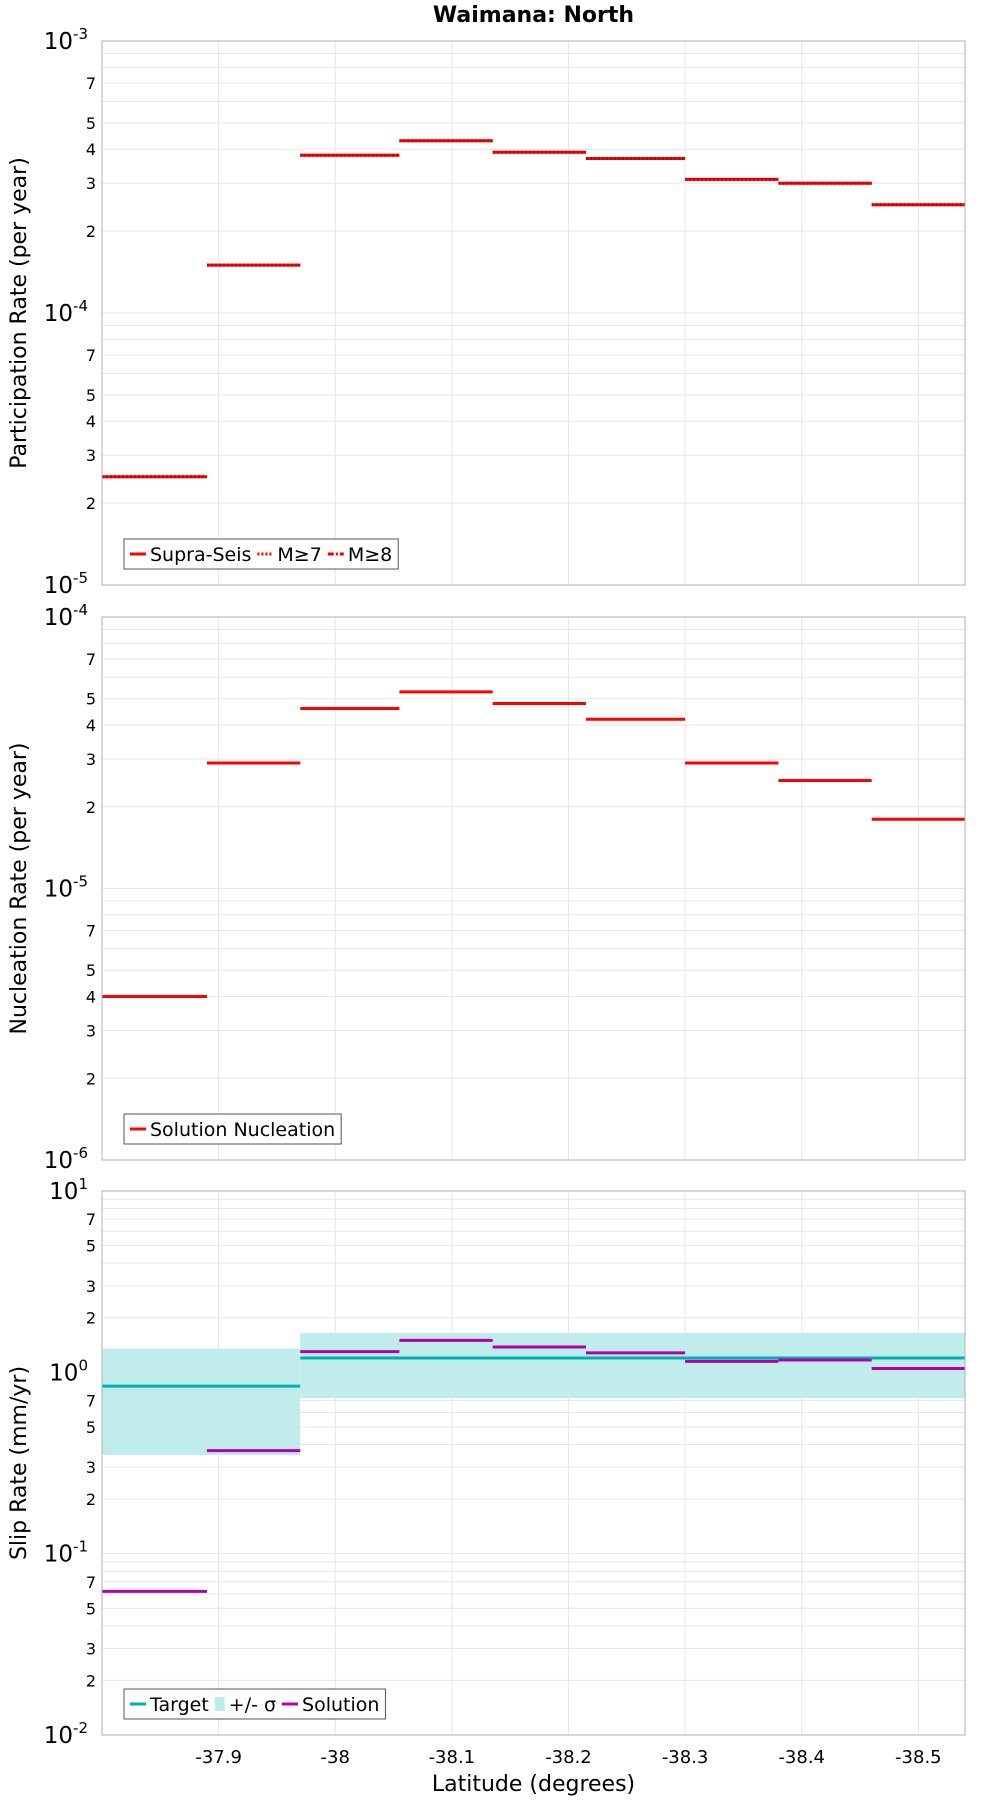 The width and height of the screenshot is (1000, 1800). Describe the element at coordinates (19, 889) in the screenshot. I see `y-axis-title: Nucleation Rate (per year)` at that location.